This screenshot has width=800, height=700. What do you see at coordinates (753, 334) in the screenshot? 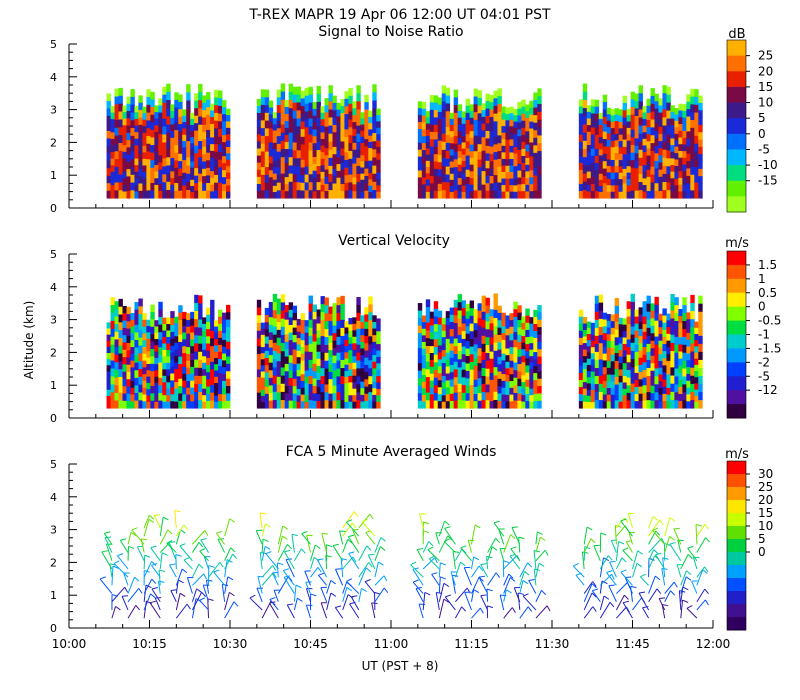
I see `vv-colorbar: 1.510.50-0.5-1-1.5-2-5-12` at bounding box center [753, 334].